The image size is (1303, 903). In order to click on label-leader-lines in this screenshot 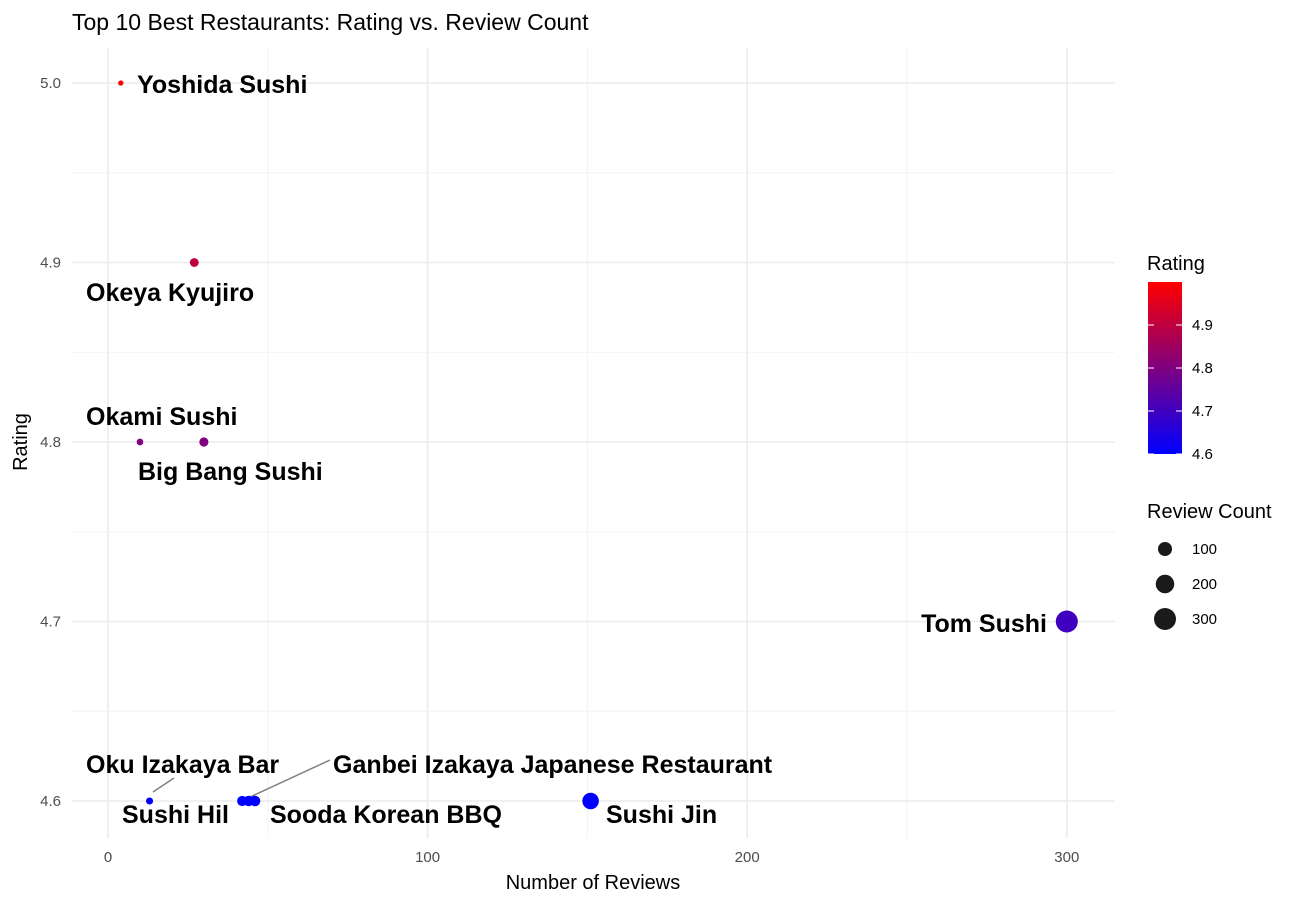, I will do `click(241, 779)`.